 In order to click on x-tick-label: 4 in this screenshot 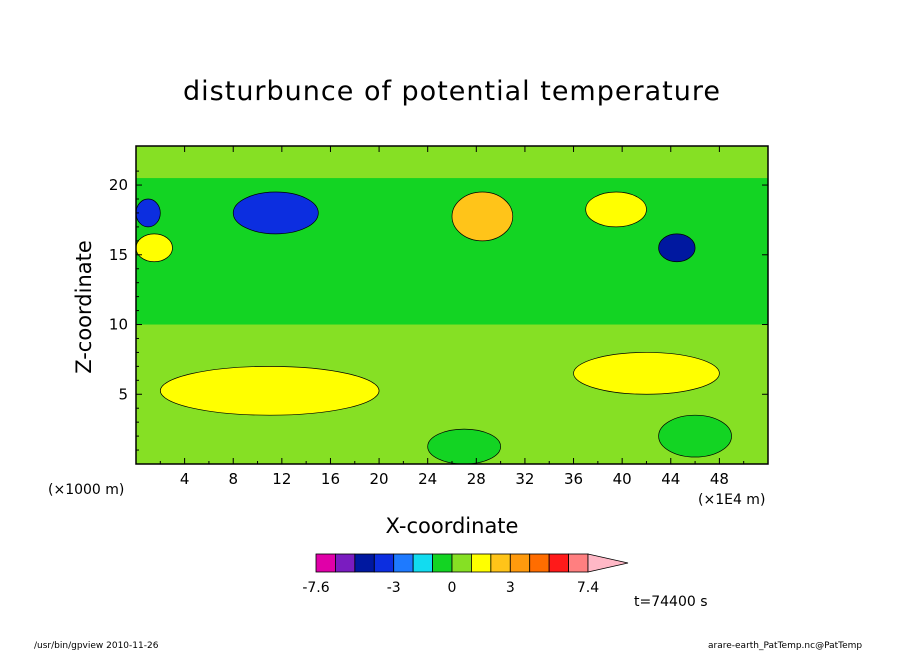, I will do `click(185, 479)`.